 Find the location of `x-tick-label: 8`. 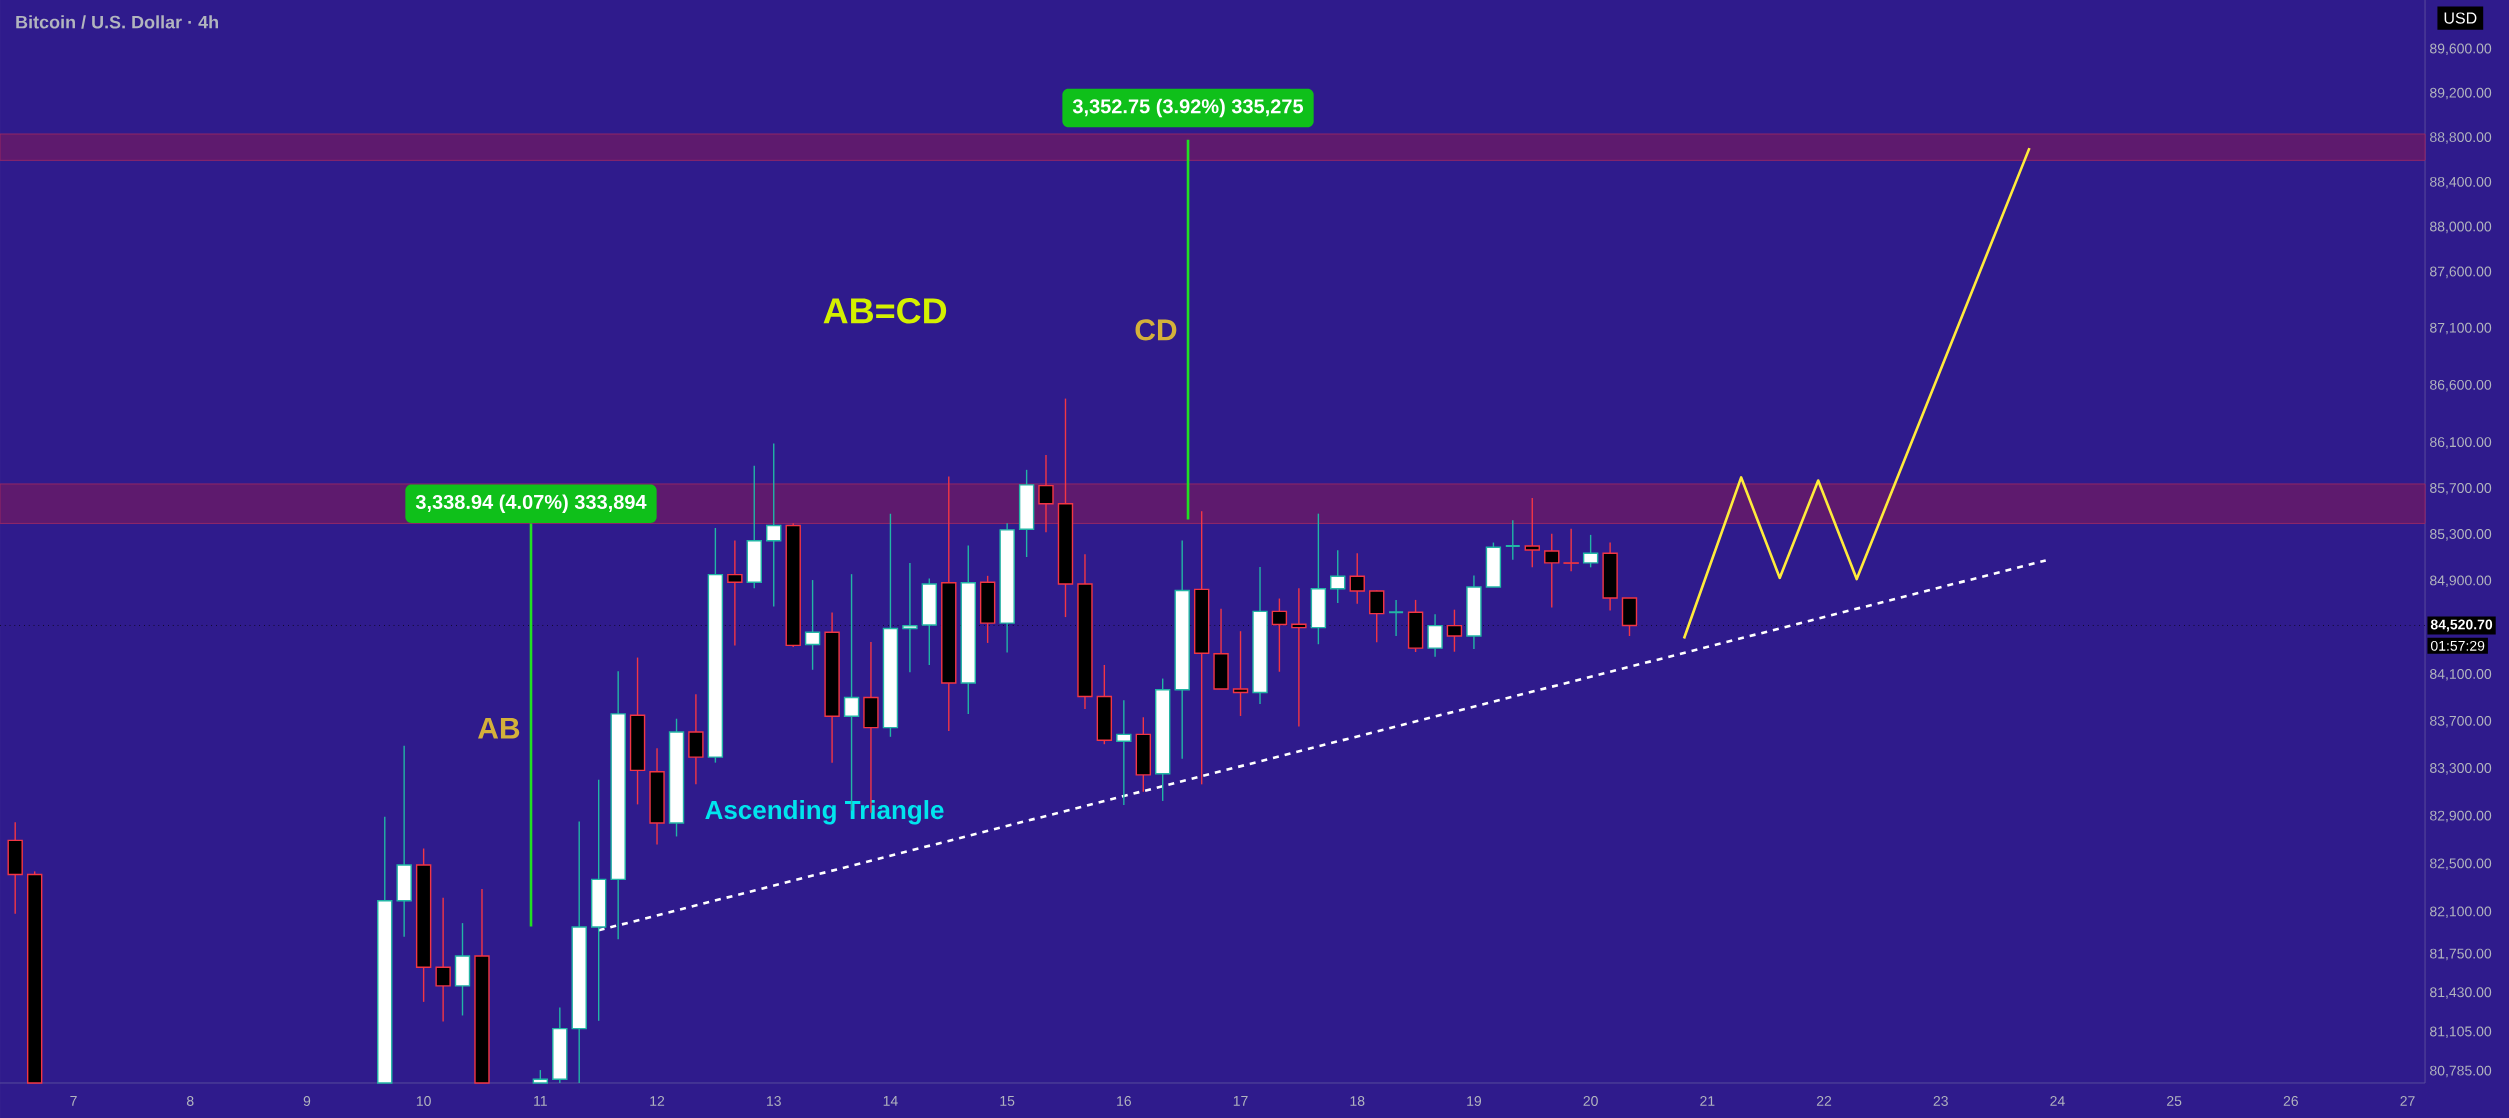

x-tick-label: 8 is located at coordinates (190, 1101).